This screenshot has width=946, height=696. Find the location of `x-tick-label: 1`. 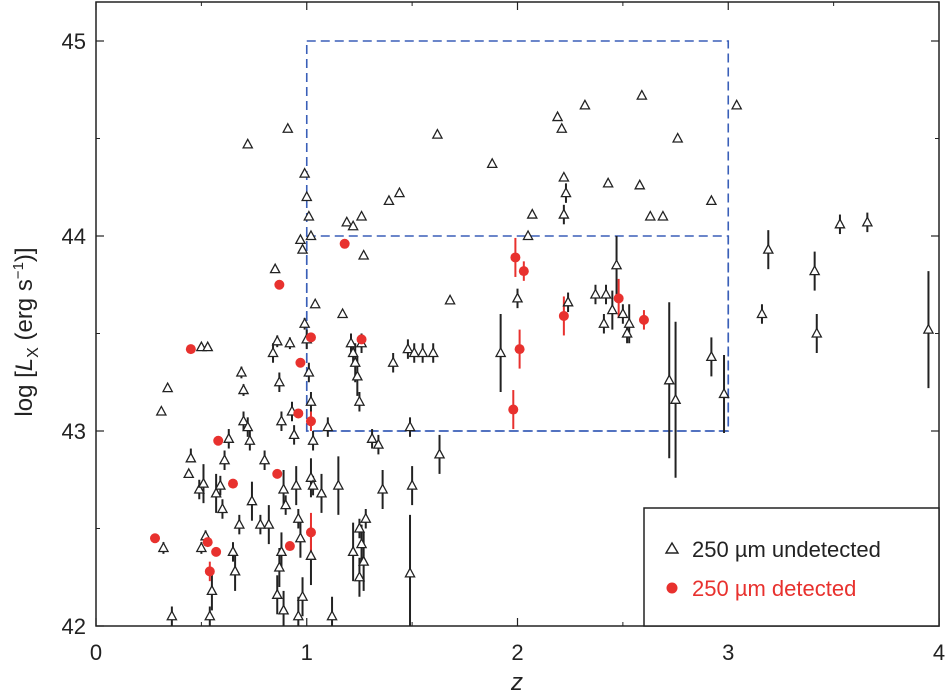

x-tick-label: 1 is located at coordinates (307, 652).